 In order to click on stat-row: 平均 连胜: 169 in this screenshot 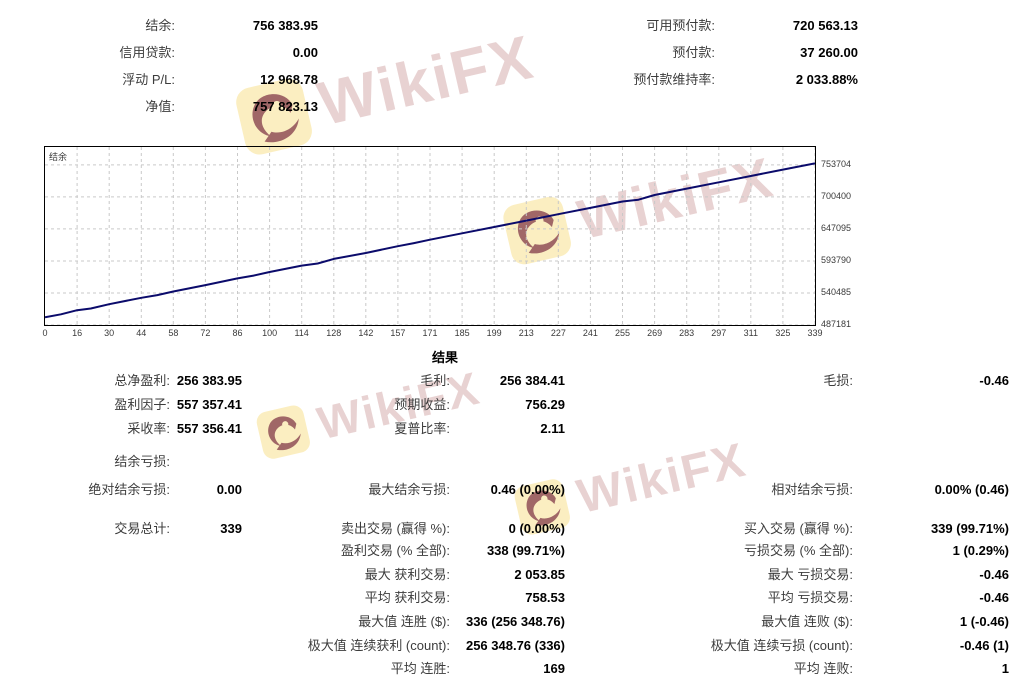, I will do `click(517, 669)`.